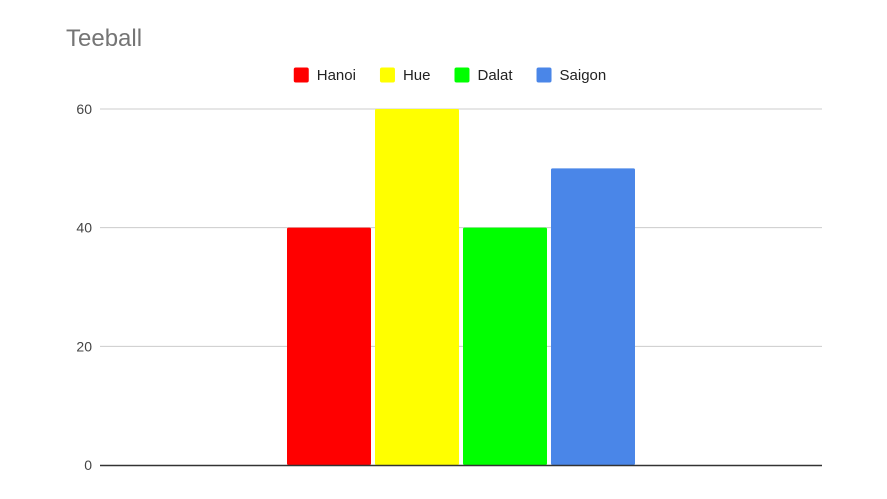 The height and width of the screenshot is (499, 887). Describe the element at coordinates (417, 287) in the screenshot. I see `bar-hue` at that location.